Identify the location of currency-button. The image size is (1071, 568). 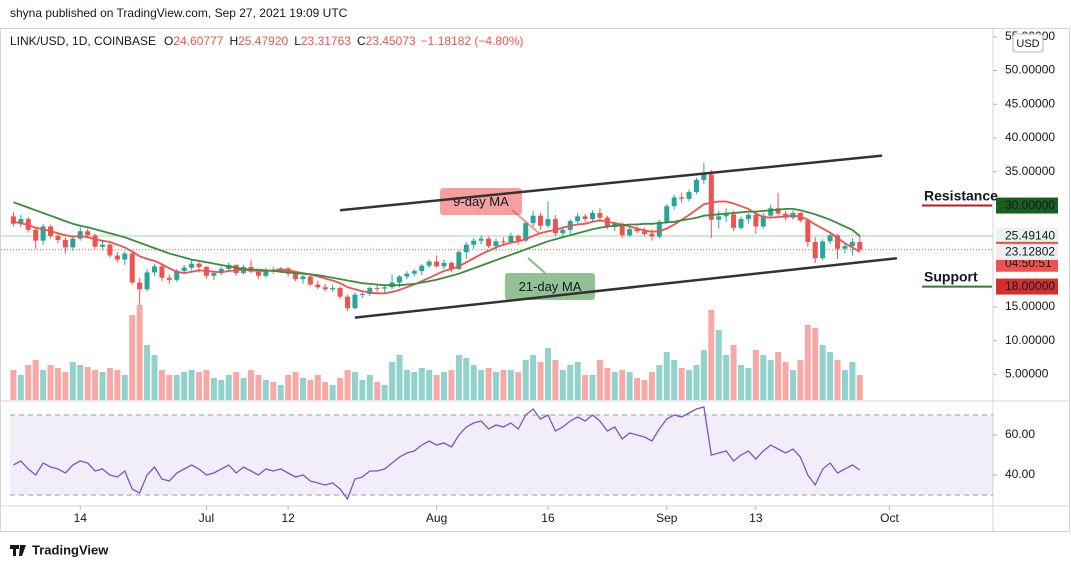
(1028, 43).